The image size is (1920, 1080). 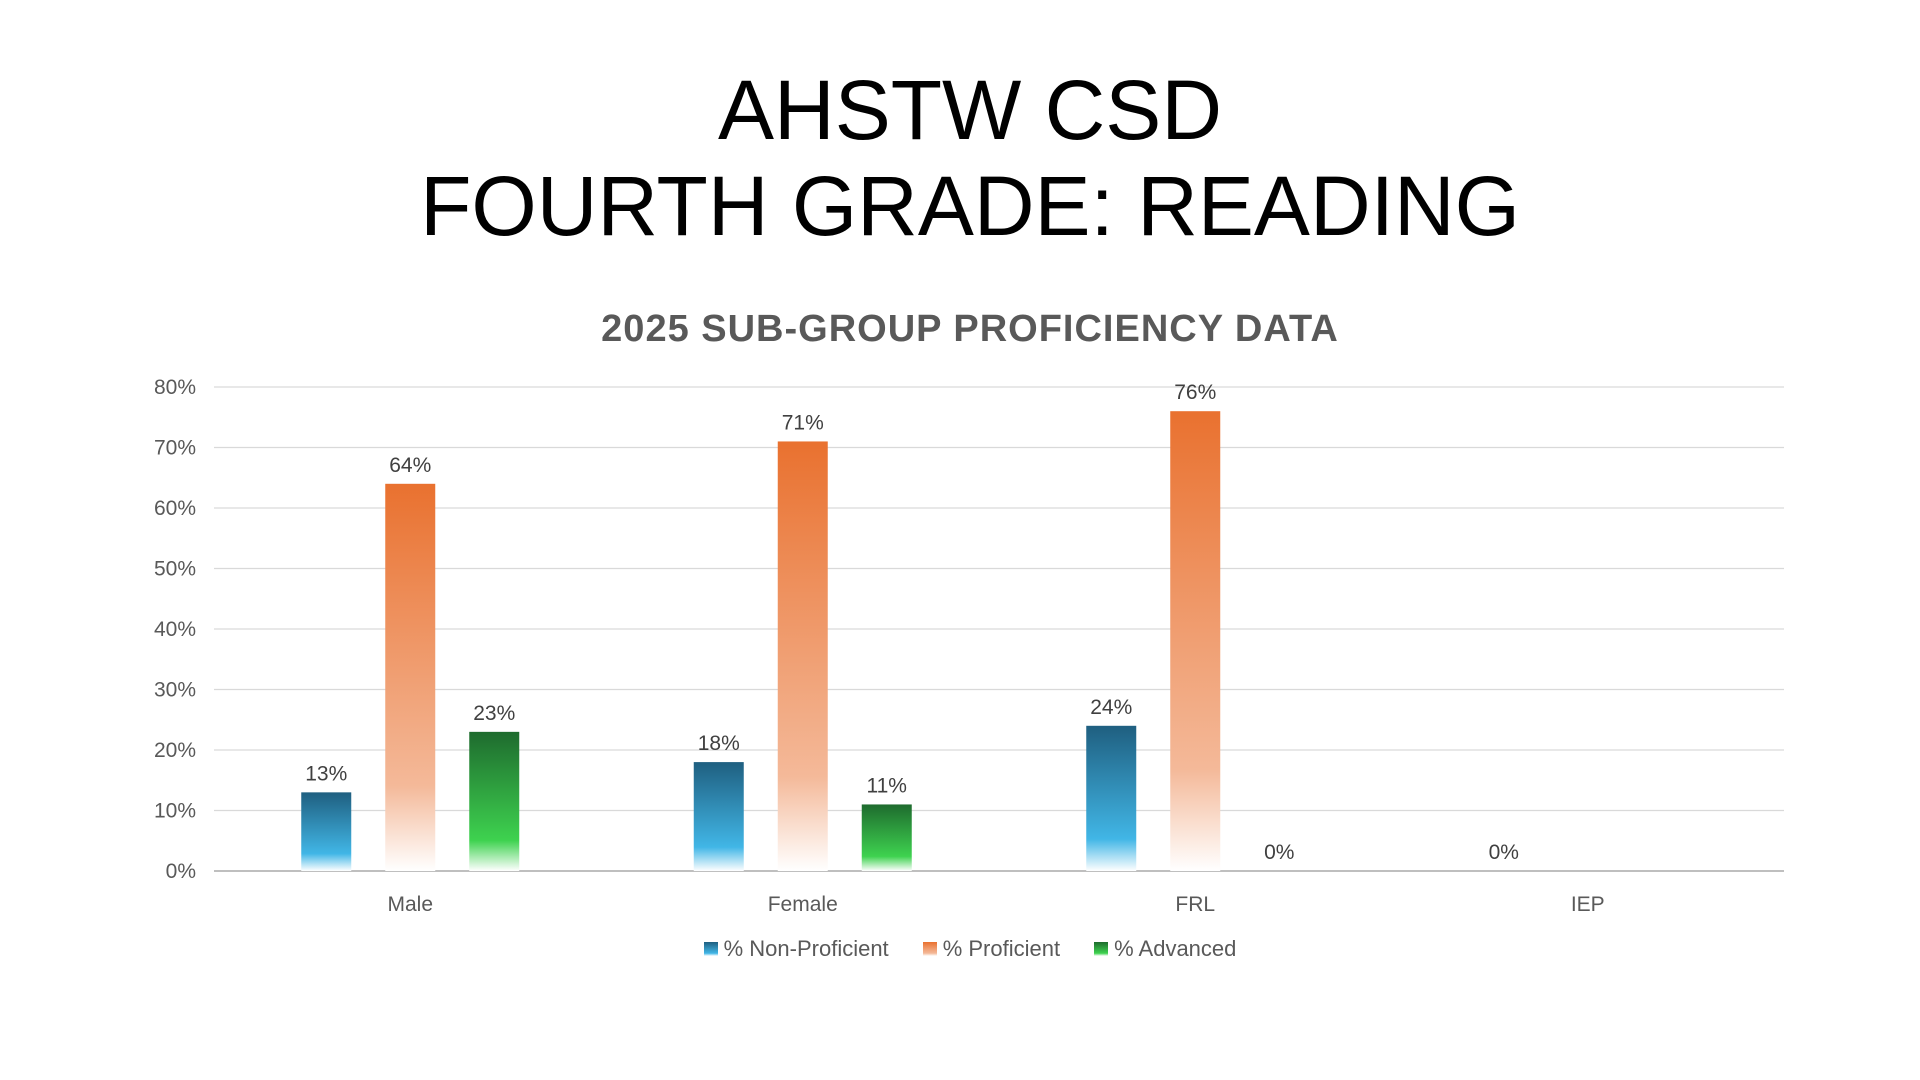 I want to click on x-tick-label: IEP, so click(x=1588, y=904).